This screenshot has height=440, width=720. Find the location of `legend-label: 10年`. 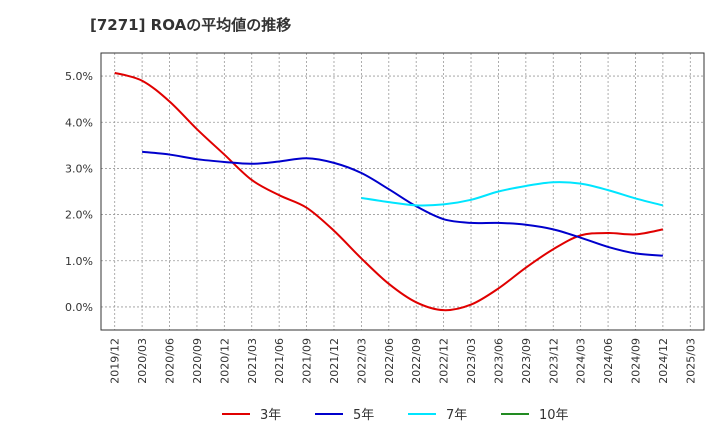

legend-label: 10年 is located at coordinates (554, 415).